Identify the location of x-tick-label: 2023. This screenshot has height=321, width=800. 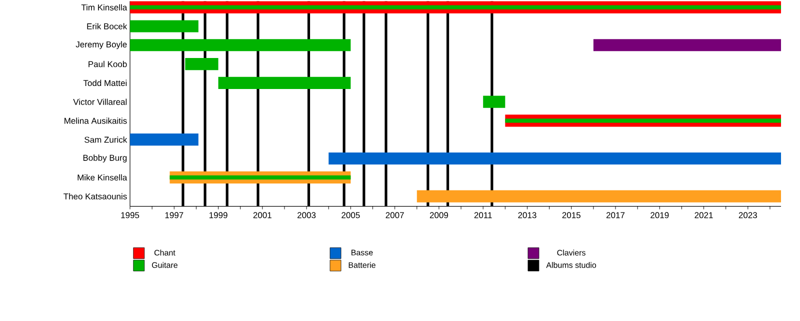
(747, 215).